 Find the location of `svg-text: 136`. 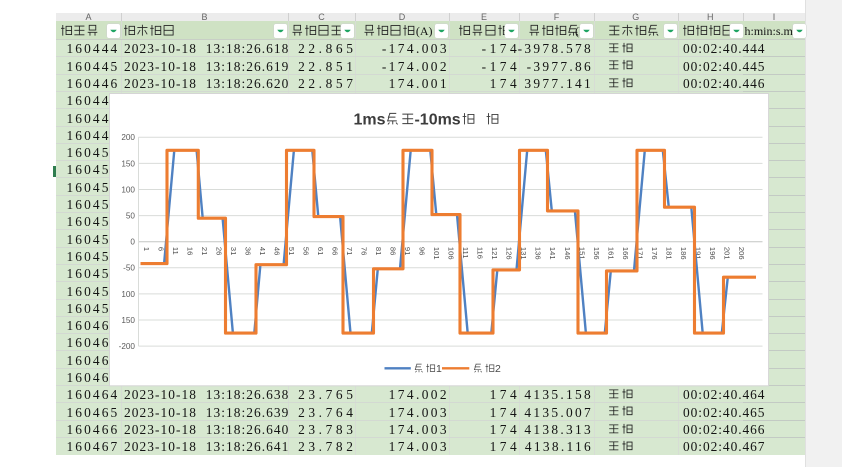

svg-text: 136 is located at coordinates (537, 253).